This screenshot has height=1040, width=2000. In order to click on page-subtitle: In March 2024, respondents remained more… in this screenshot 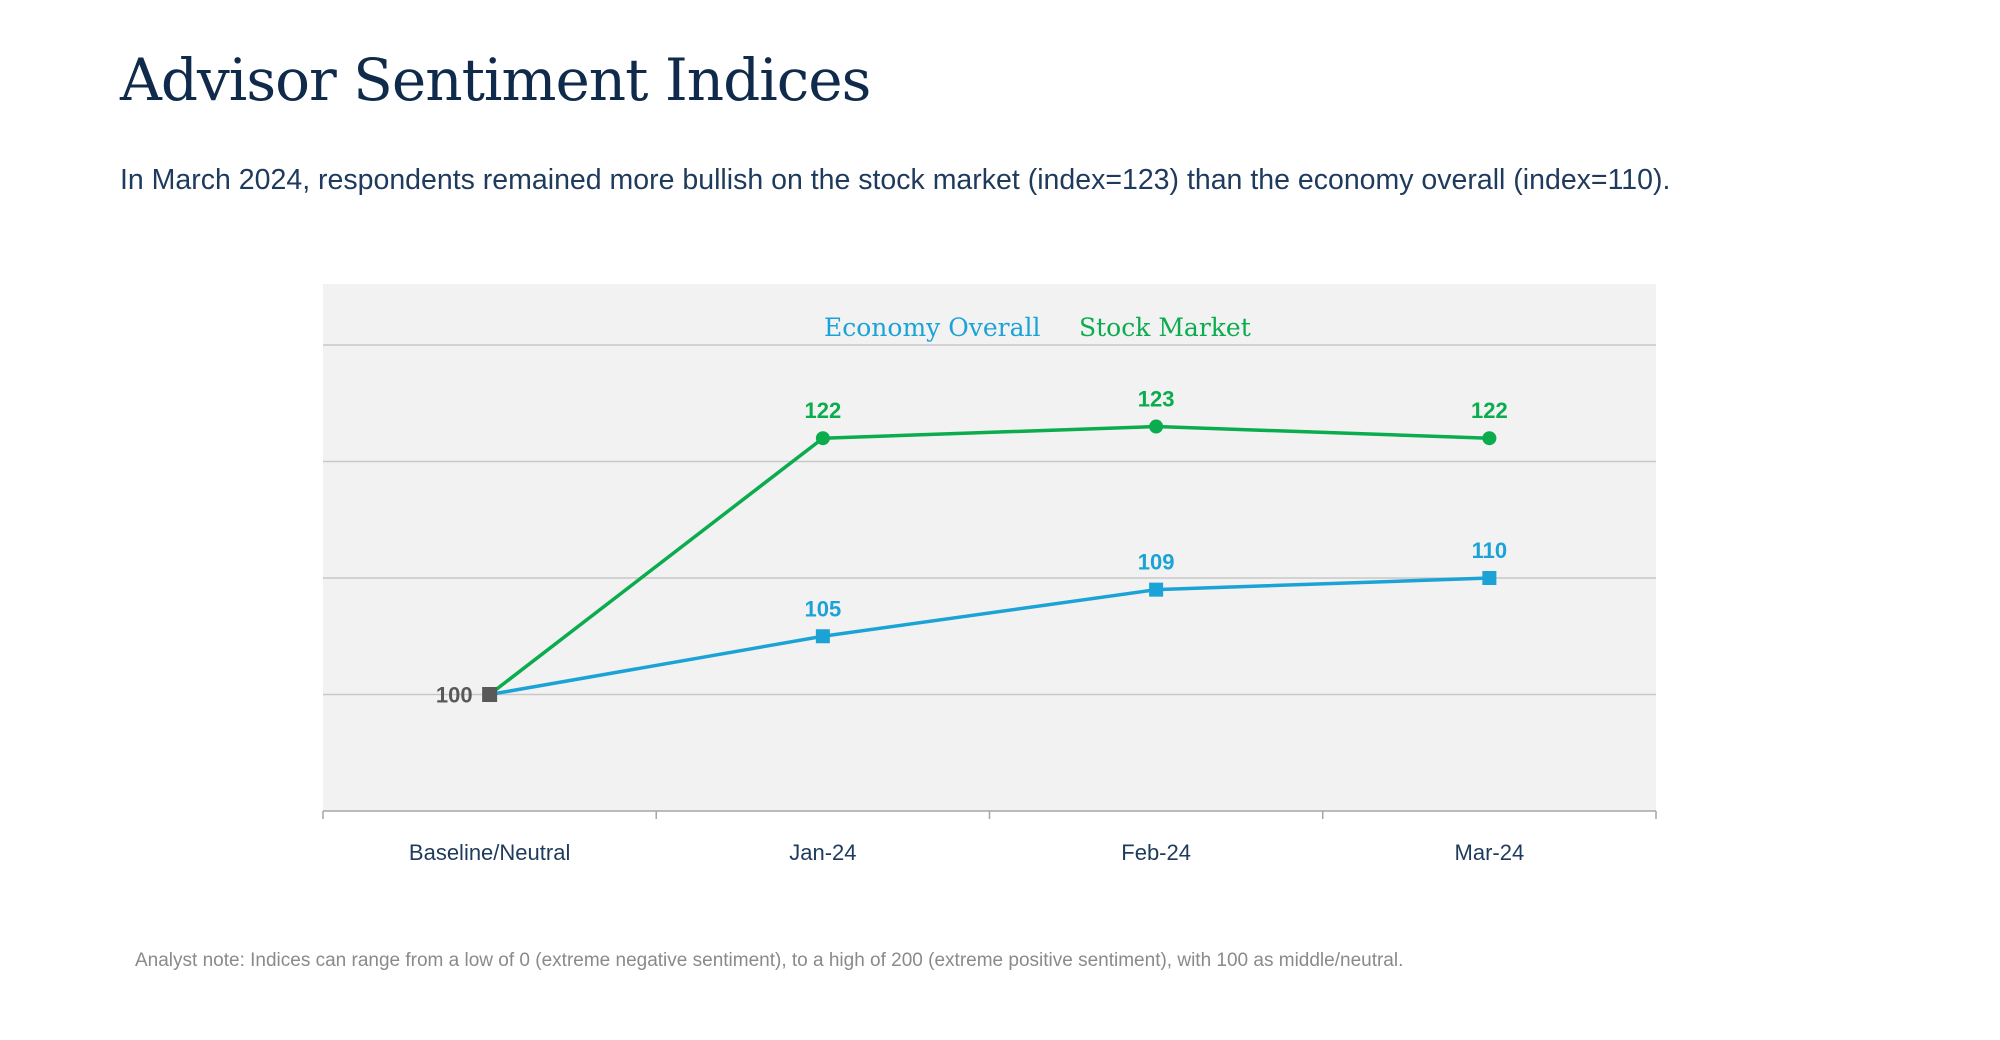, I will do `click(895, 180)`.